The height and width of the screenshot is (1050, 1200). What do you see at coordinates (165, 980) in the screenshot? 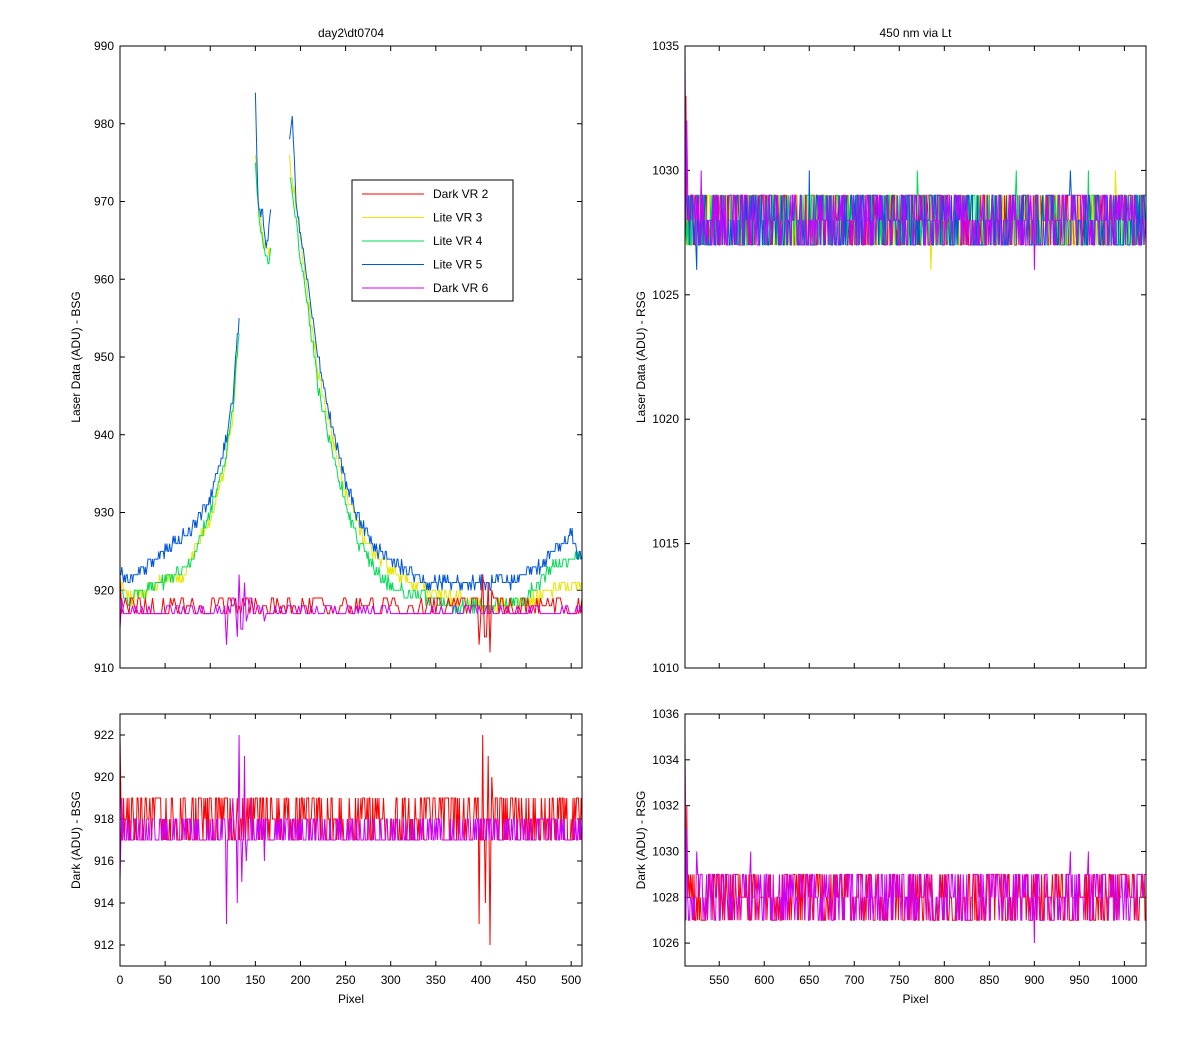
I see `x-tick-label: 50` at bounding box center [165, 980].